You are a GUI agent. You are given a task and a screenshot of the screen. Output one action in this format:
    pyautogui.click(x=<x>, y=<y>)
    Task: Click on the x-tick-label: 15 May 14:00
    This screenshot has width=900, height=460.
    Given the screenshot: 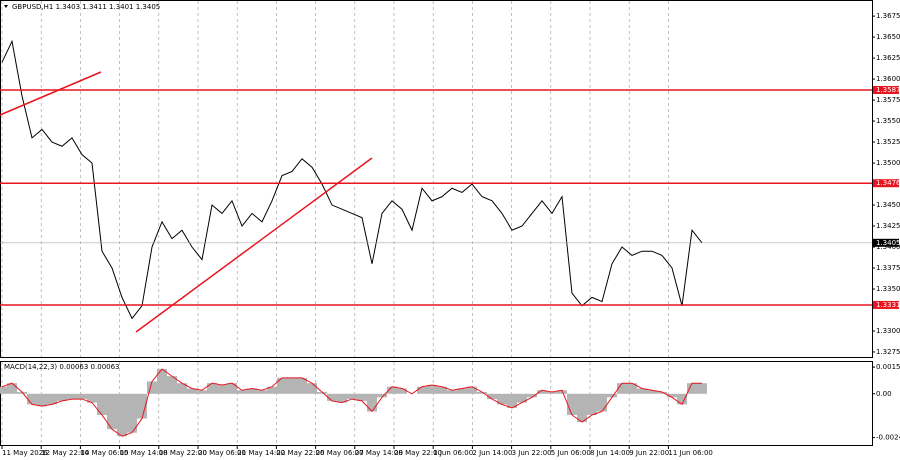 What is the action you would take?
    pyautogui.click(x=144, y=453)
    